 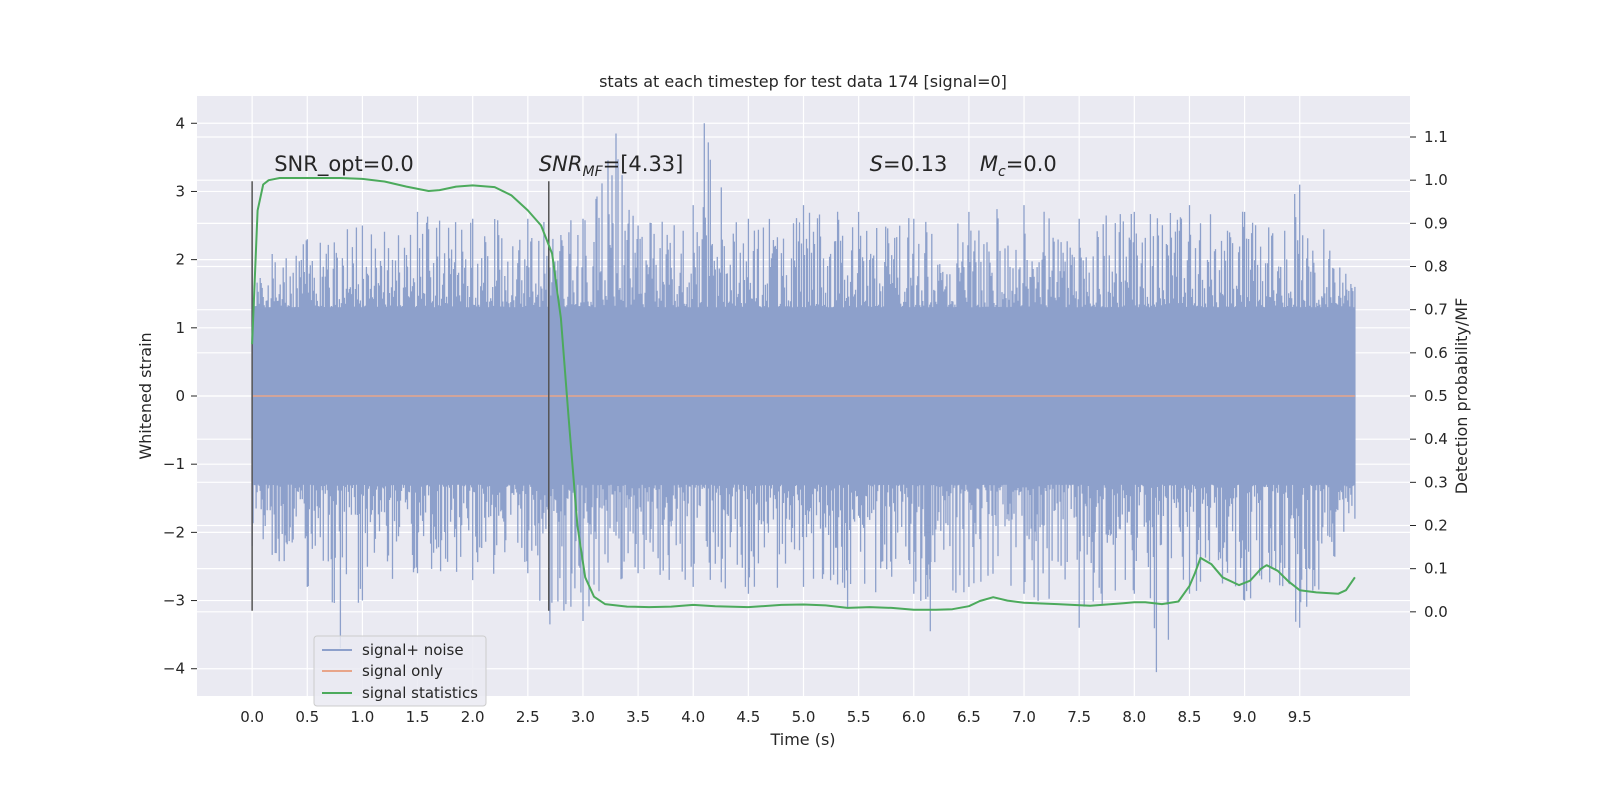 I want to click on legend-label-signal: signal only, so click(x=402, y=671).